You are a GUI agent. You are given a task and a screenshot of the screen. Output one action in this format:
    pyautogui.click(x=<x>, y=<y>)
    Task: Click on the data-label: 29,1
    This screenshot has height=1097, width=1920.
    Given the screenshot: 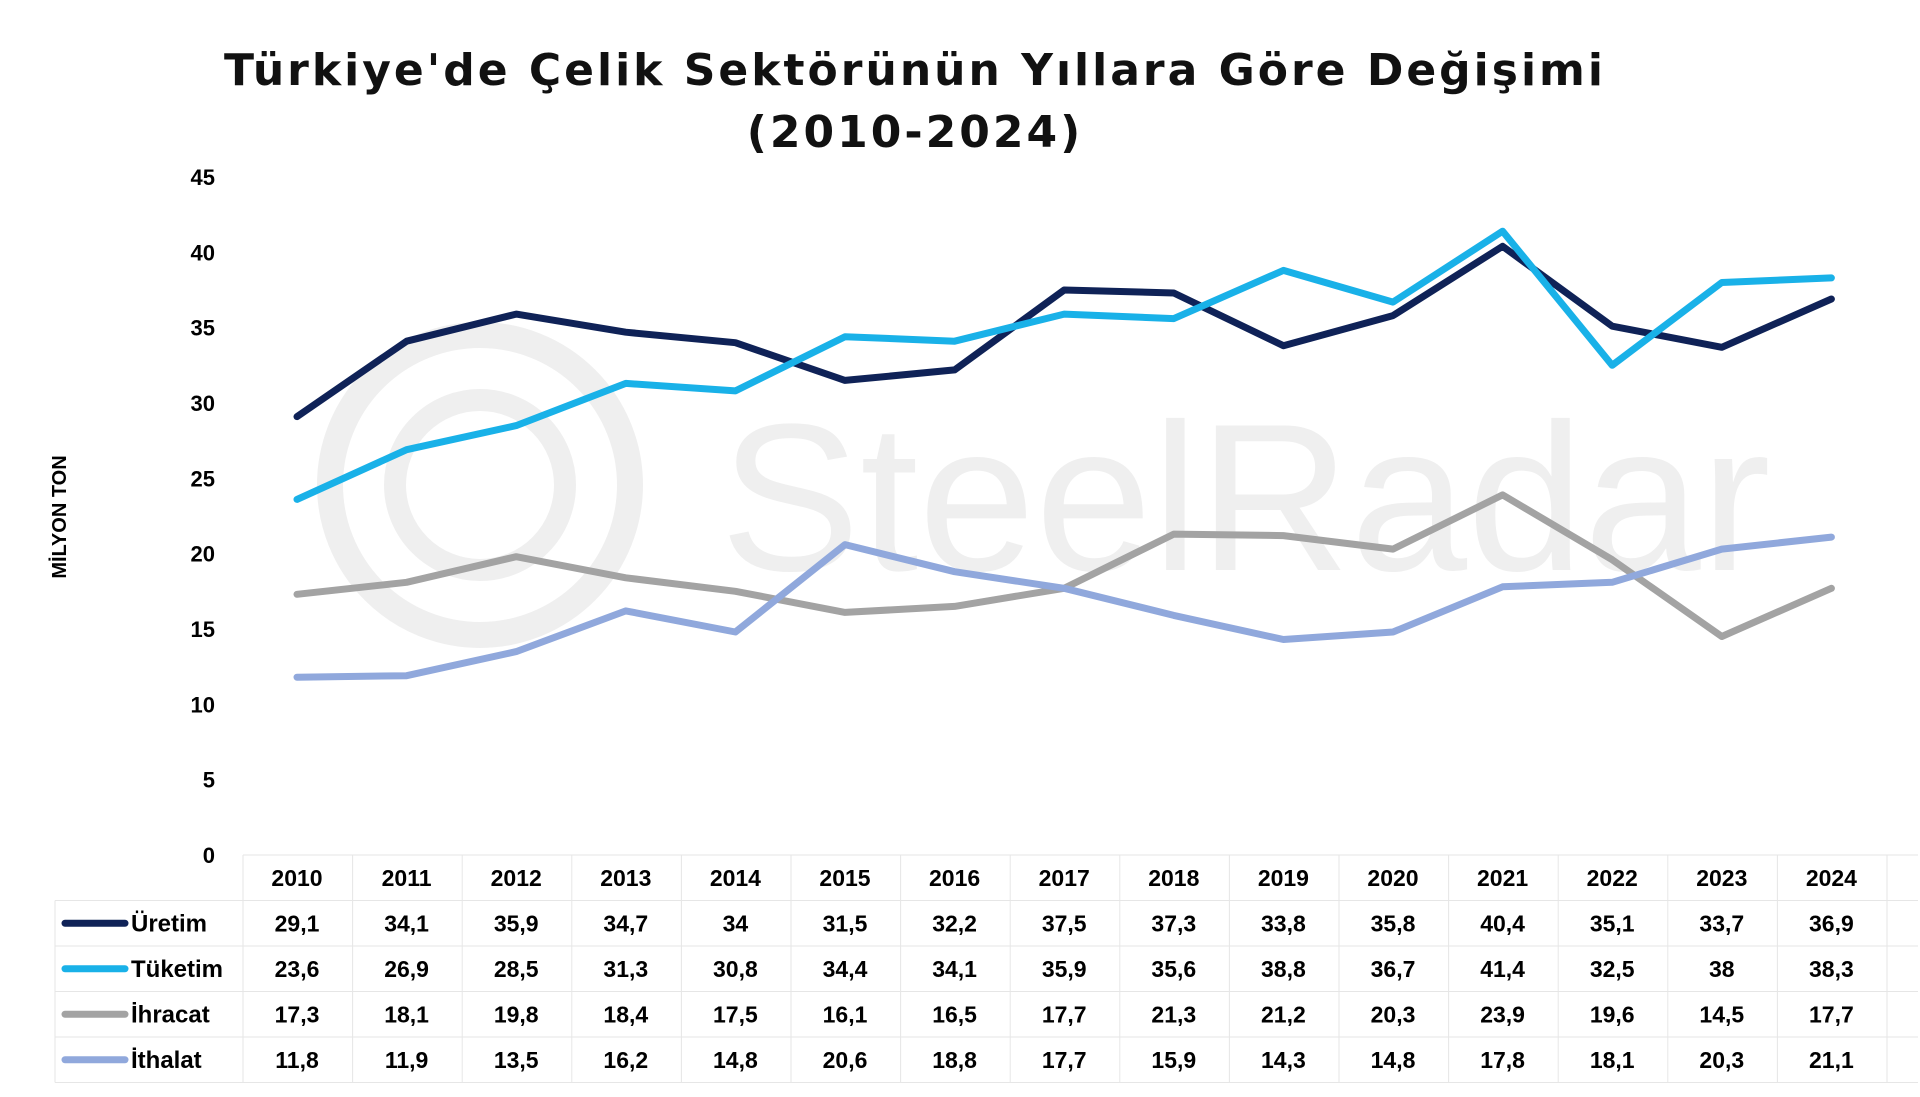 What is the action you would take?
    pyautogui.click(x=297, y=923)
    